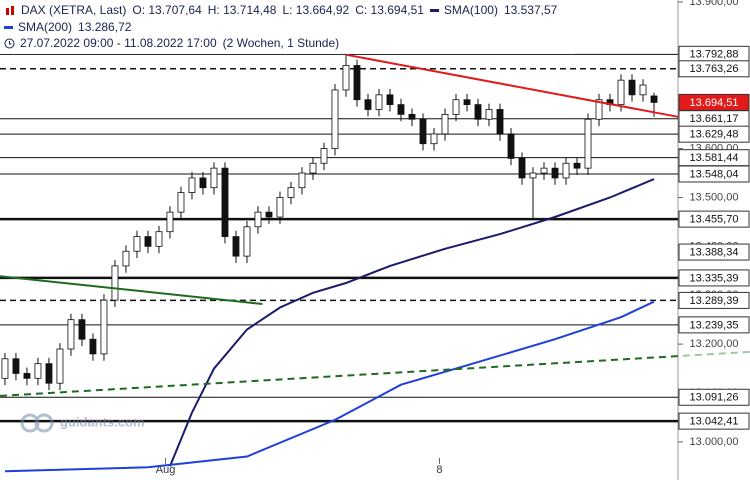  Describe the element at coordinates (389, 10) in the screenshot. I see `ohlc-close: C: 13.694,51` at that location.